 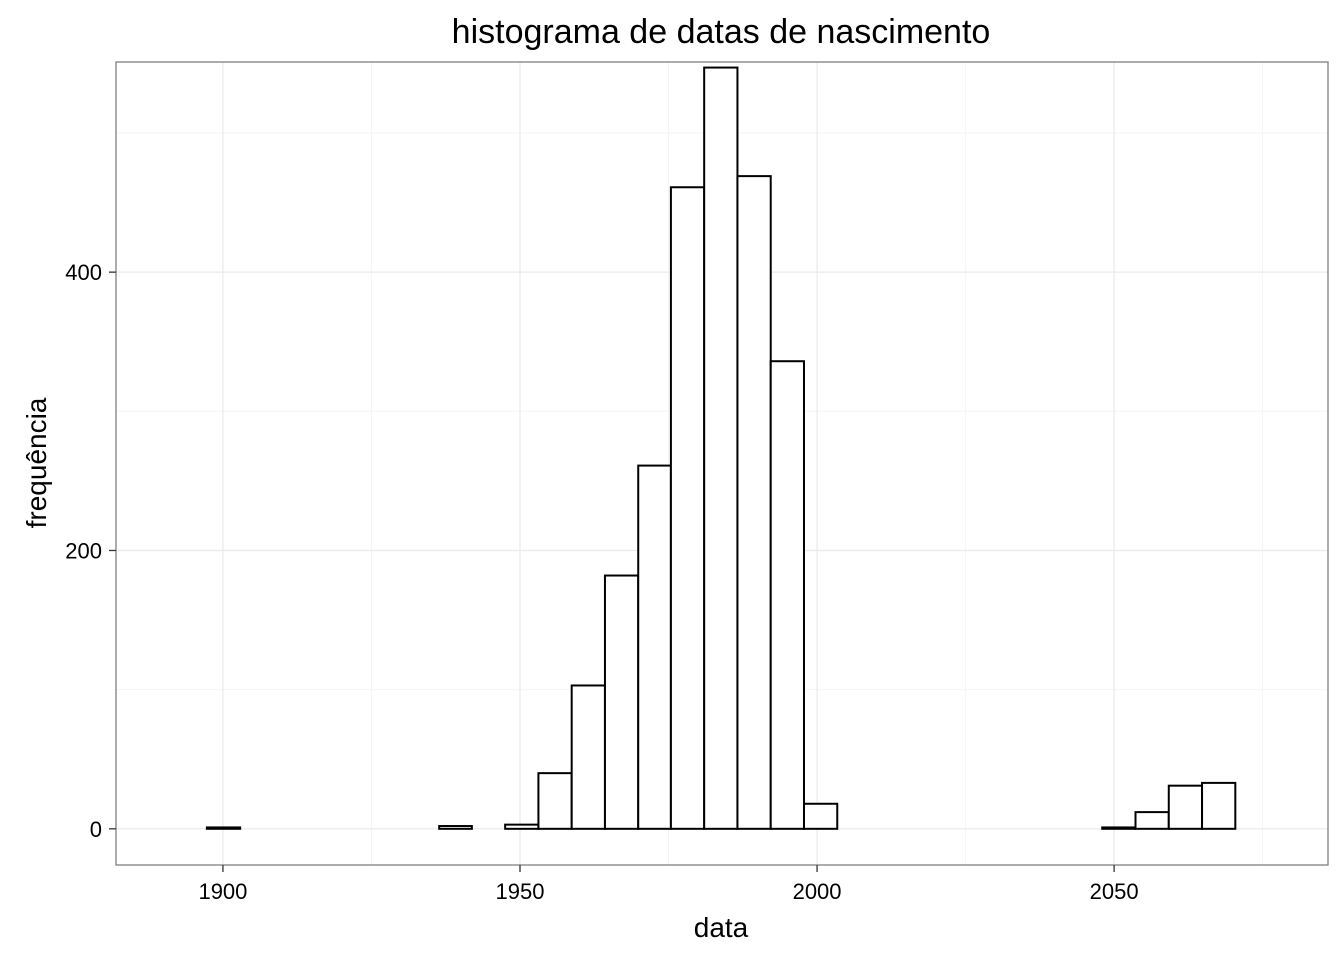 I want to click on y-tick-label: 200, so click(x=83, y=550).